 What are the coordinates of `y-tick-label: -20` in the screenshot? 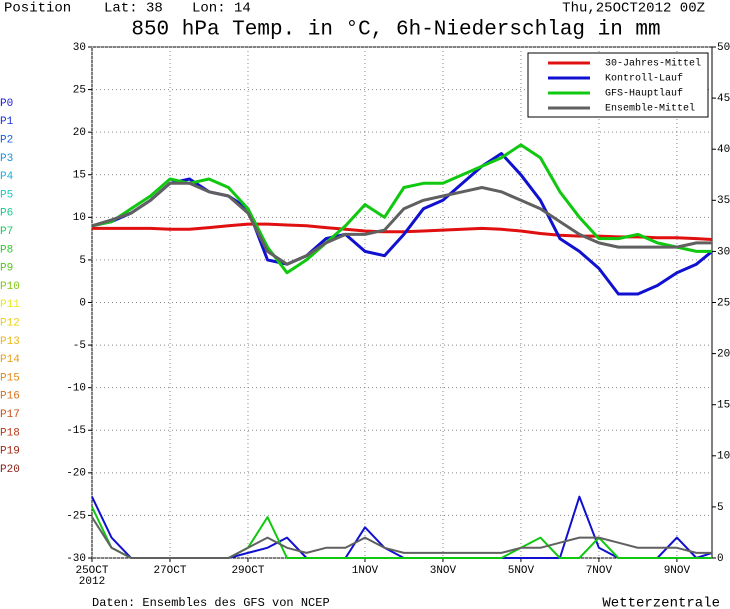 It's located at (76, 474).